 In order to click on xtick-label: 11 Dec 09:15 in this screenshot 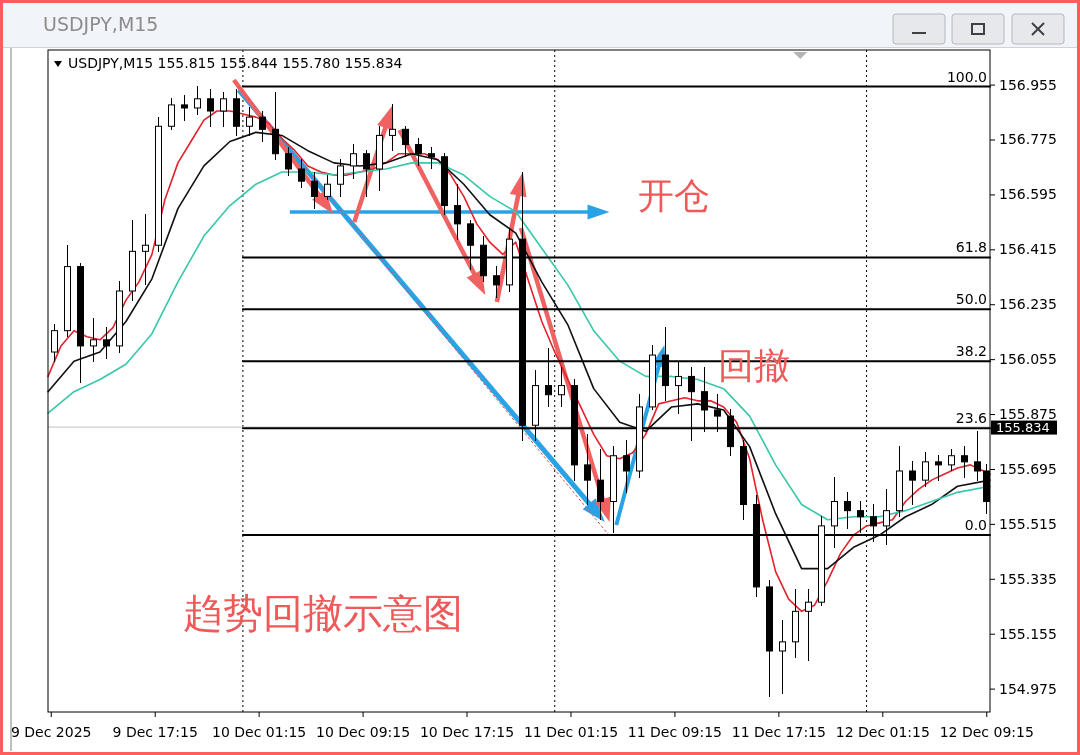, I will do `click(674, 732)`.